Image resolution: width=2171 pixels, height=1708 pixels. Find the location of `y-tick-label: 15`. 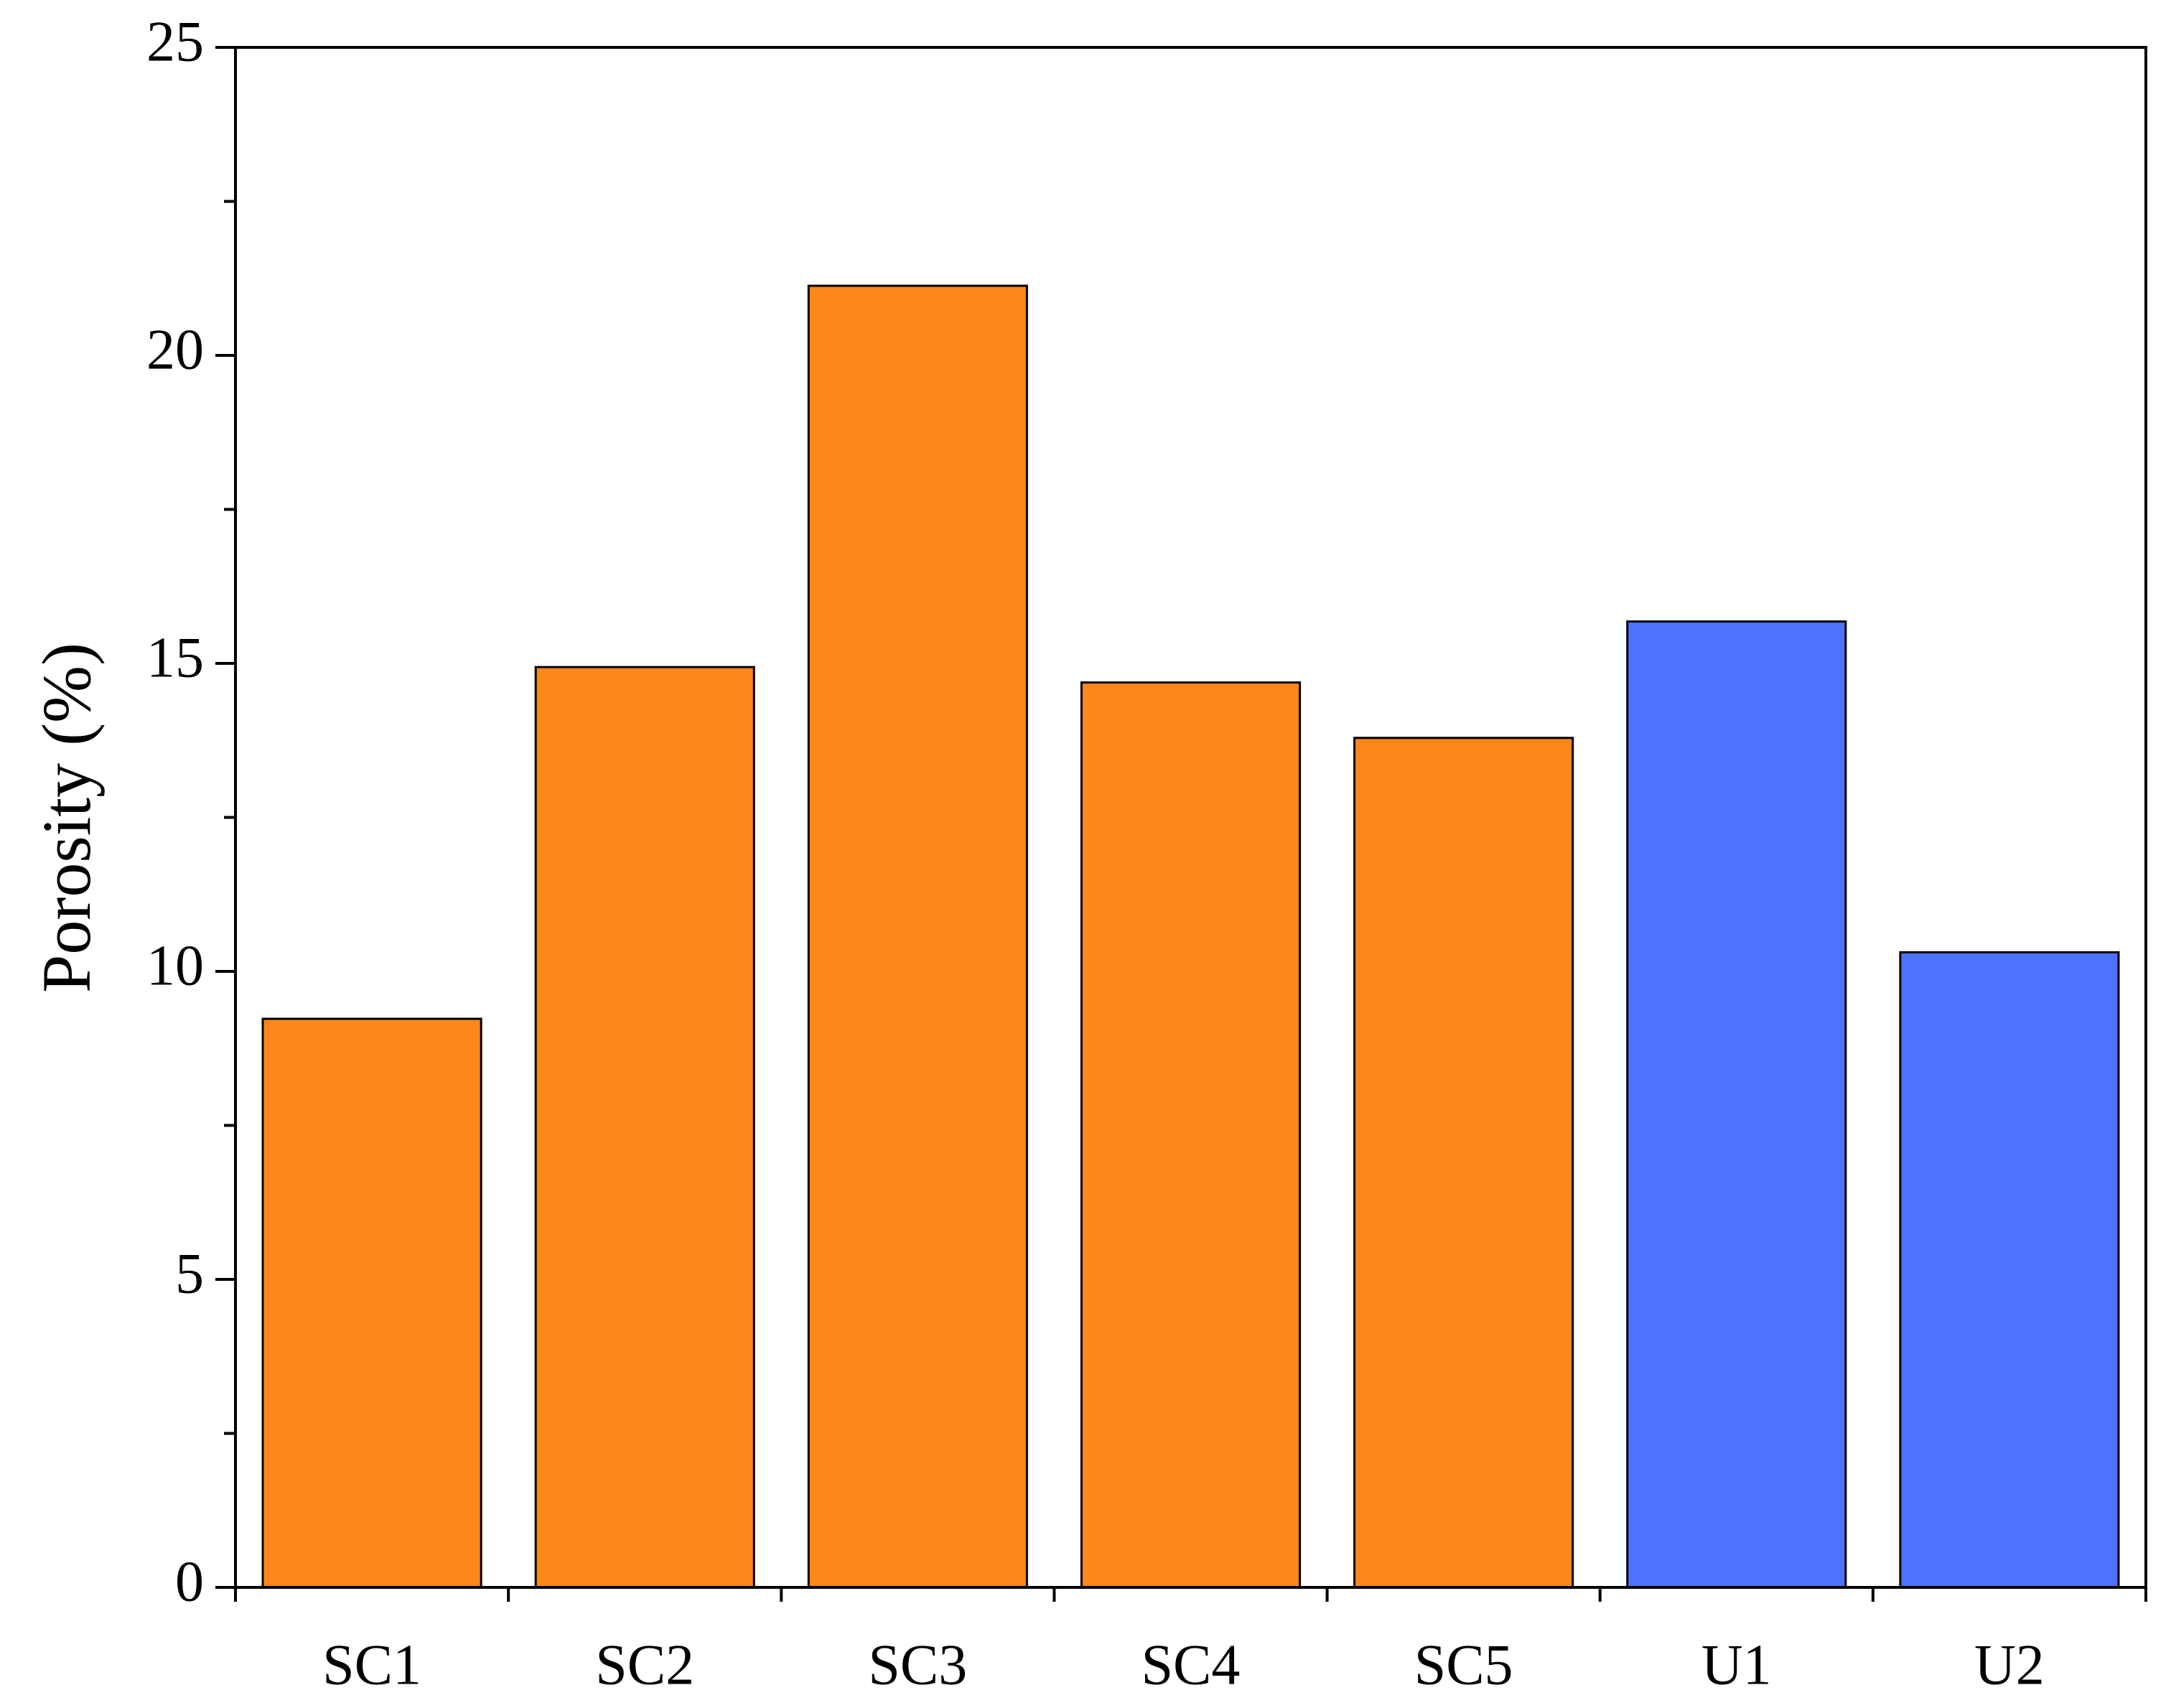

y-tick-label: 15 is located at coordinates (175, 657).